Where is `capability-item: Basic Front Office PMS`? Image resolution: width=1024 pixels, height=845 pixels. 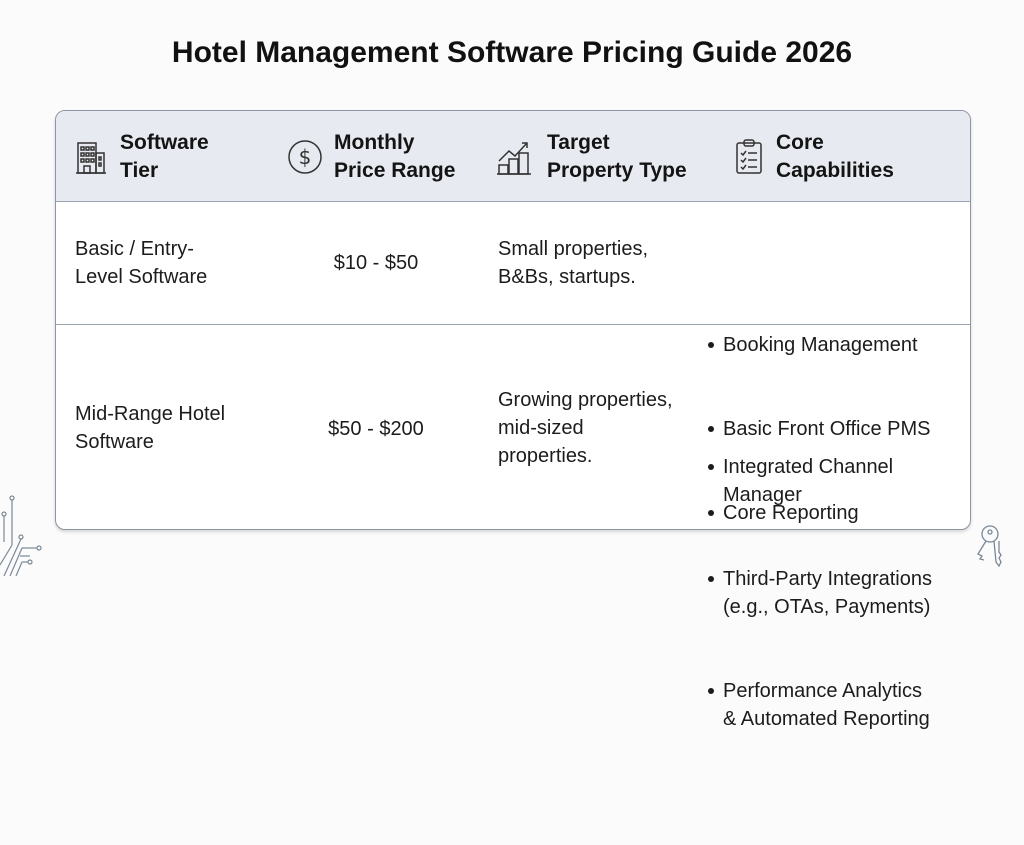
capability-item: Basic Front Office PMS is located at coordinates (837, 429).